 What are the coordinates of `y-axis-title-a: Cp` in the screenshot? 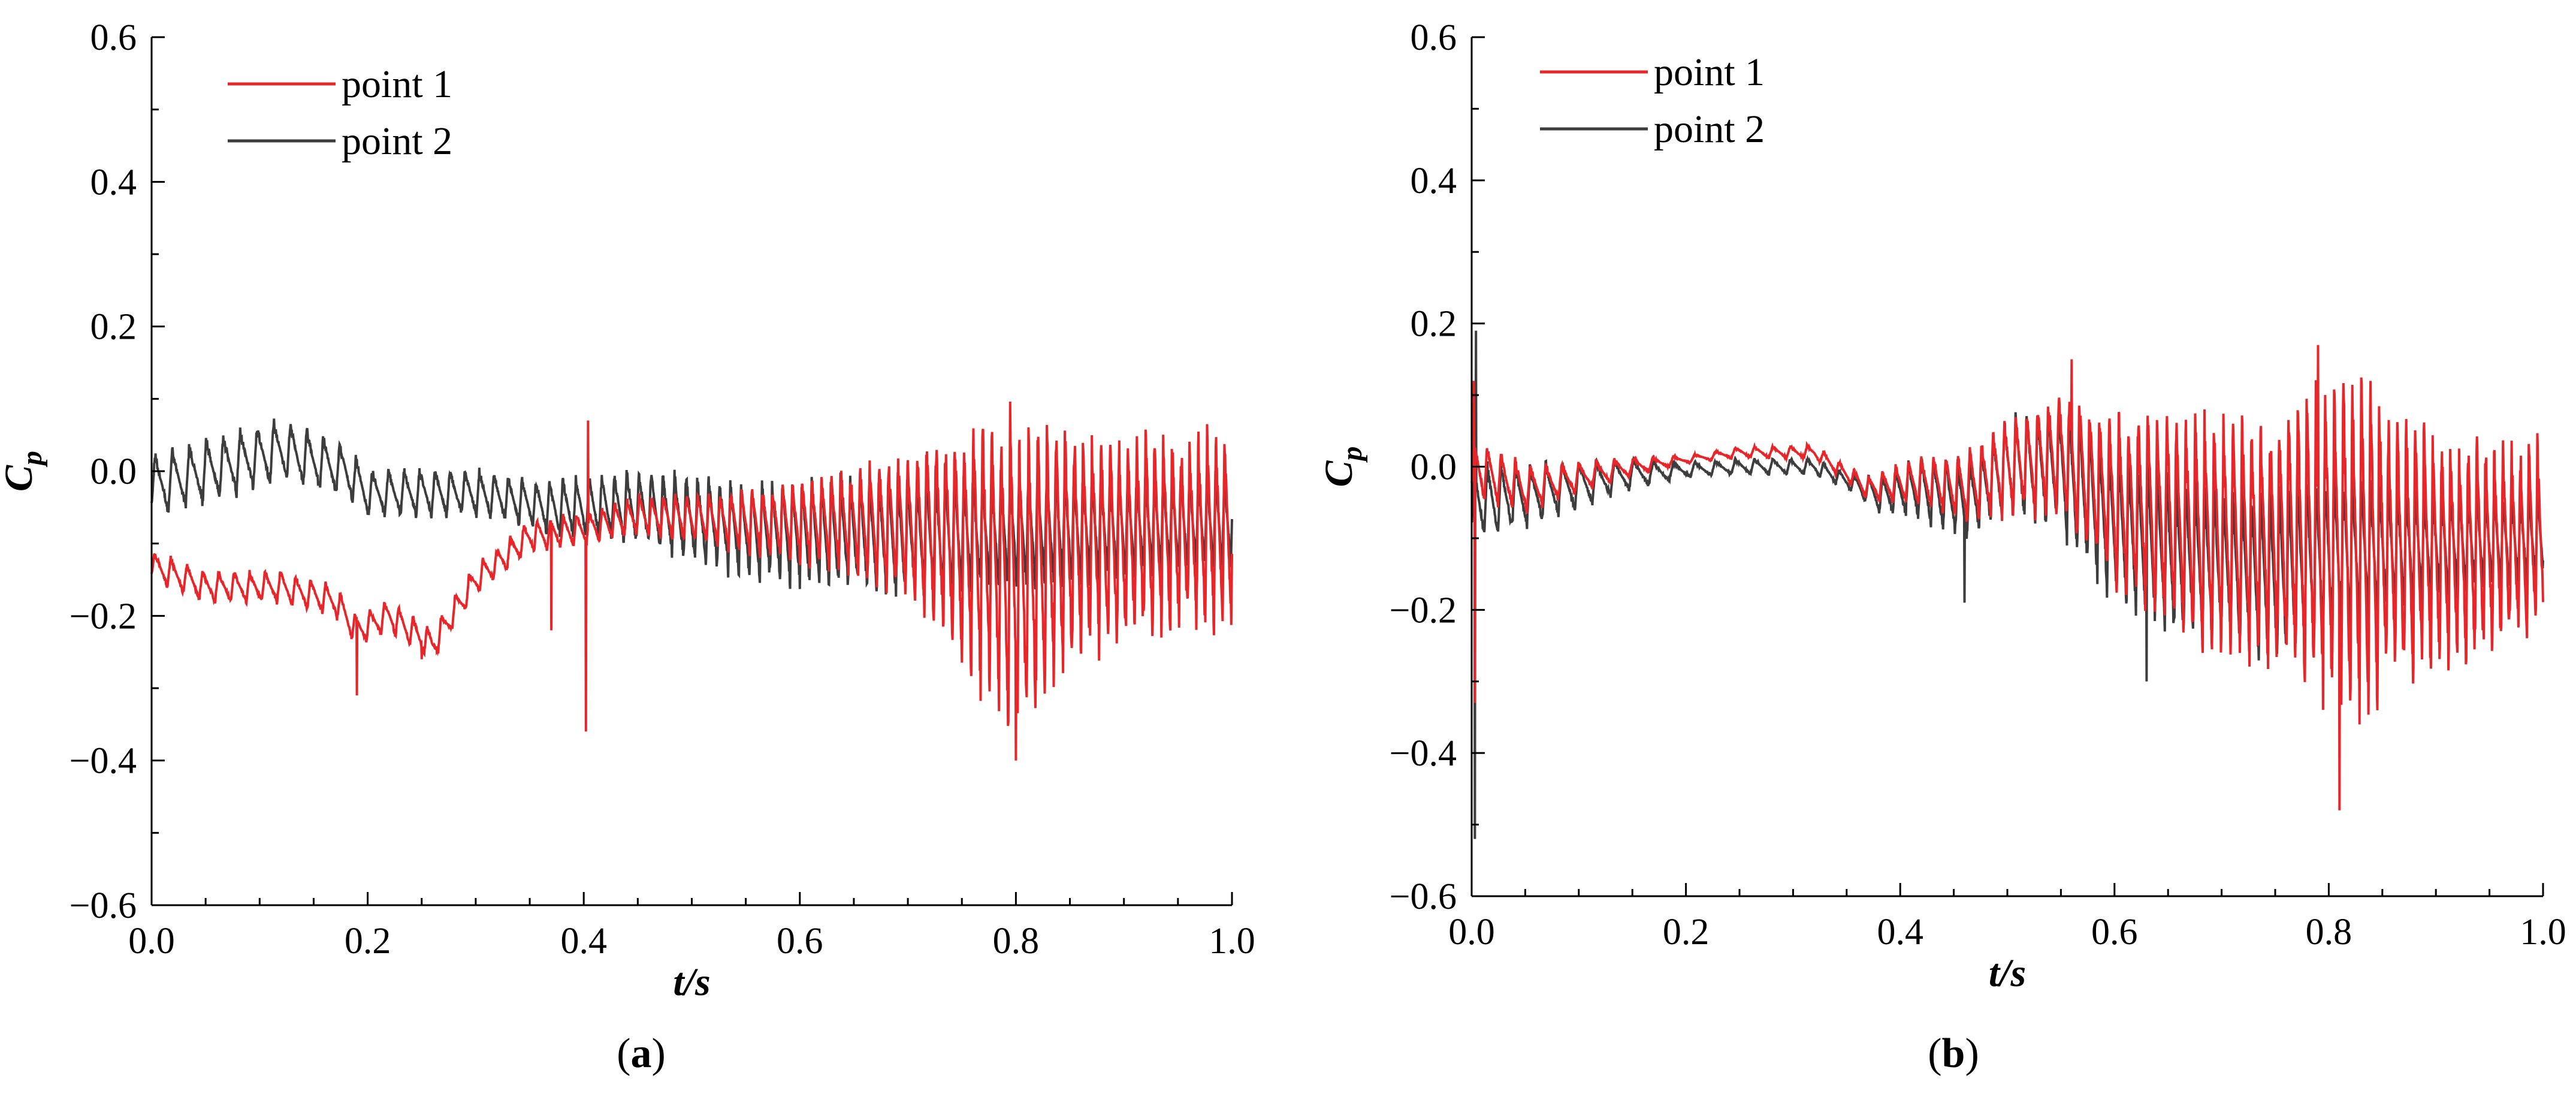 It's located at (24, 471).